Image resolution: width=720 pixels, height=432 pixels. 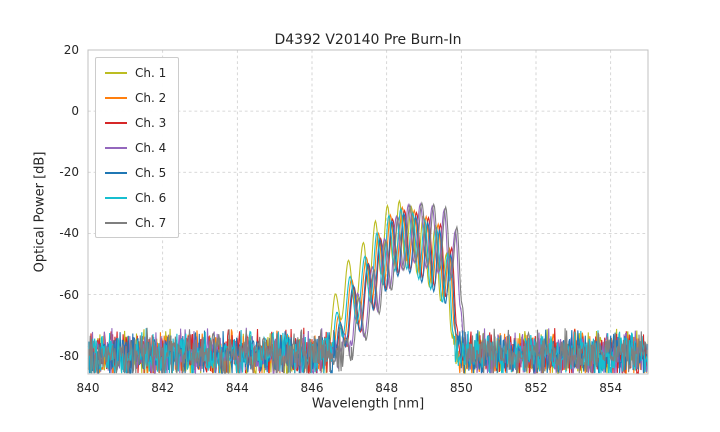 I want to click on legend-item-ch-5: Ch. 5, so click(x=135, y=172).